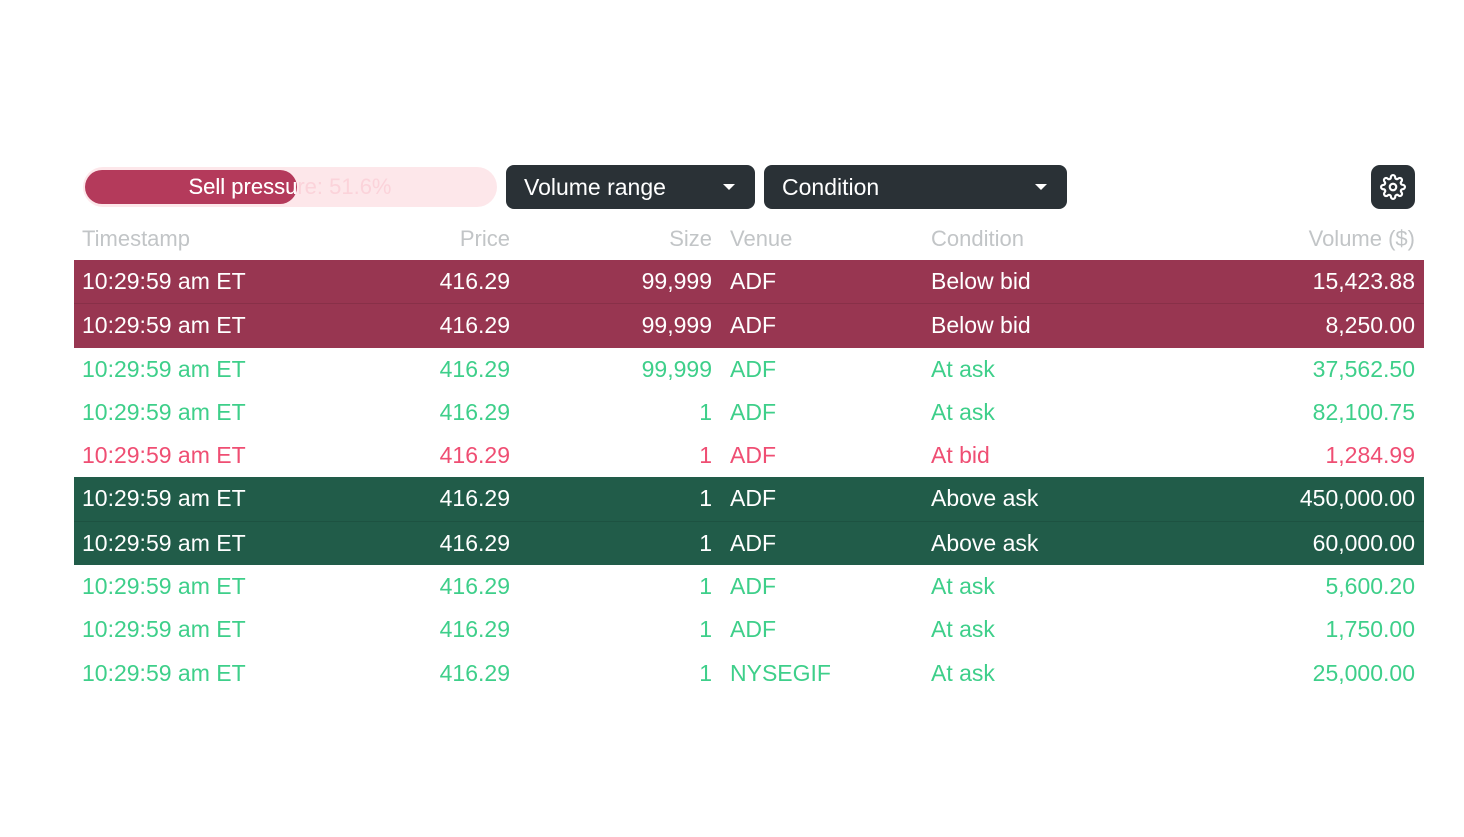 Image resolution: width=1464 pixels, height=837 pixels. I want to click on table-row: 10:29:59 am ET 416.29 1 ADF At ask 82,100.75, so click(749, 412).